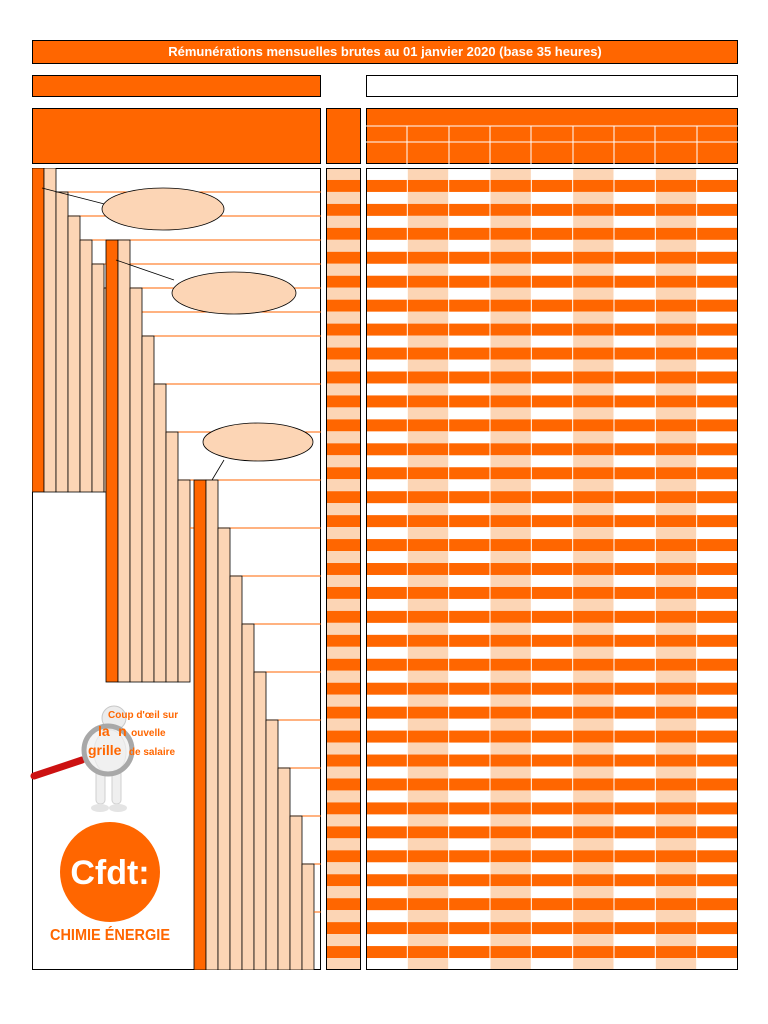 This screenshot has width=768, height=1024. I want to click on logo-name: CHIMIE ÉNERGIE, so click(110, 934).